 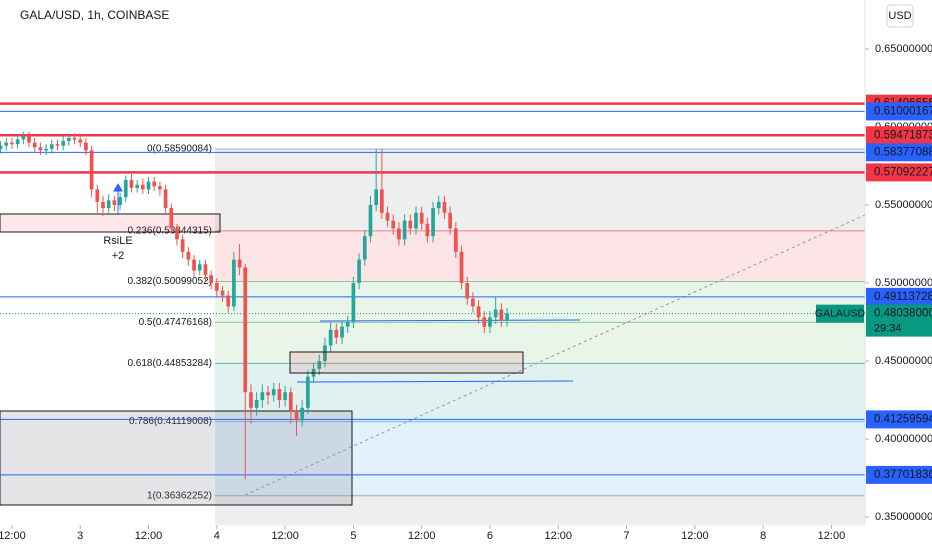 What do you see at coordinates (179, 495) in the screenshot?
I see `fib-label: 1(0.36362252)` at bounding box center [179, 495].